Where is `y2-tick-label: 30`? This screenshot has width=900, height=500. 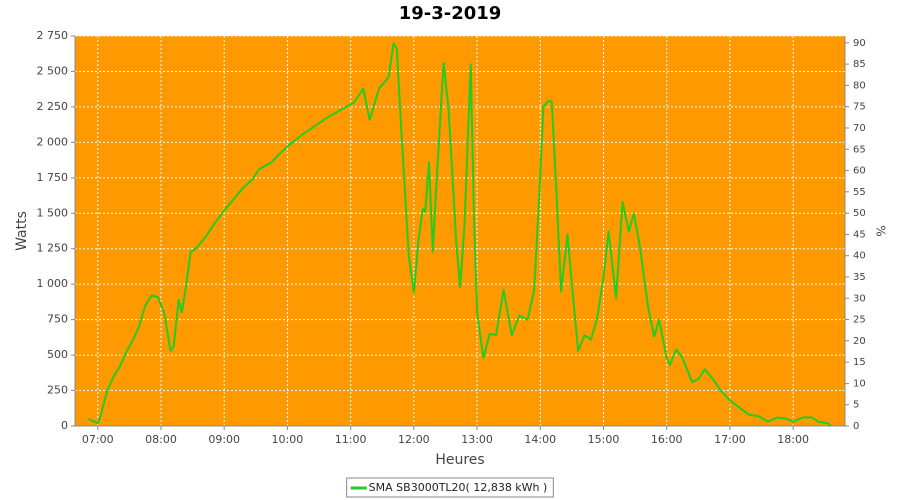
y2-tick-label: 30 is located at coordinates (859, 298).